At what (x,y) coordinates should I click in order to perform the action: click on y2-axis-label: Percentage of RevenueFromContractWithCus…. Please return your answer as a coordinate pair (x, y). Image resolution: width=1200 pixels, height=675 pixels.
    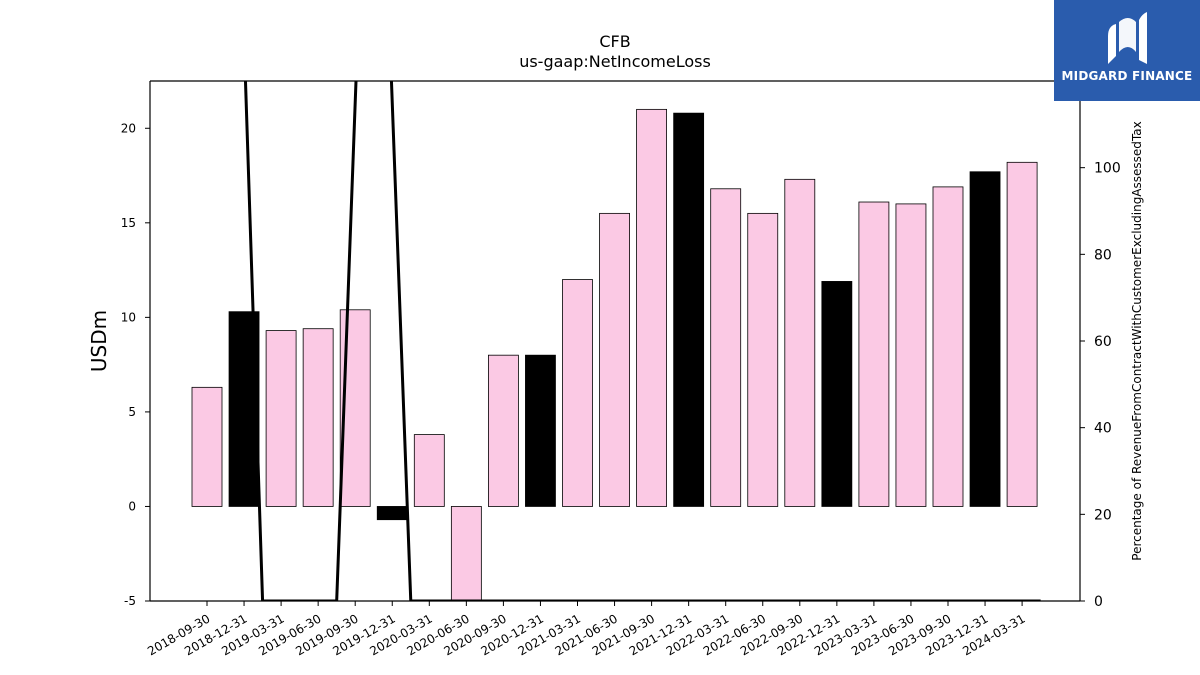
    Looking at the image, I should click on (1137, 340).